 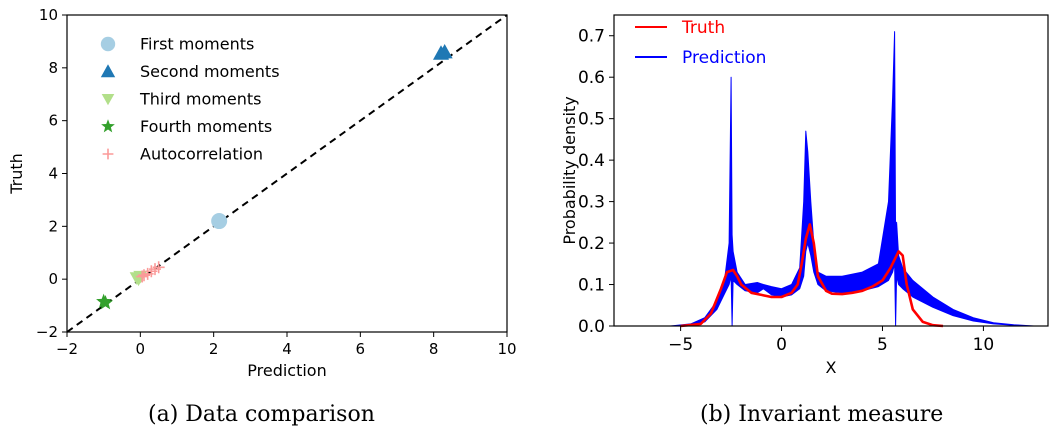 What do you see at coordinates (108, 71) in the screenshot?
I see `legend-marker-triangle-up` at bounding box center [108, 71].